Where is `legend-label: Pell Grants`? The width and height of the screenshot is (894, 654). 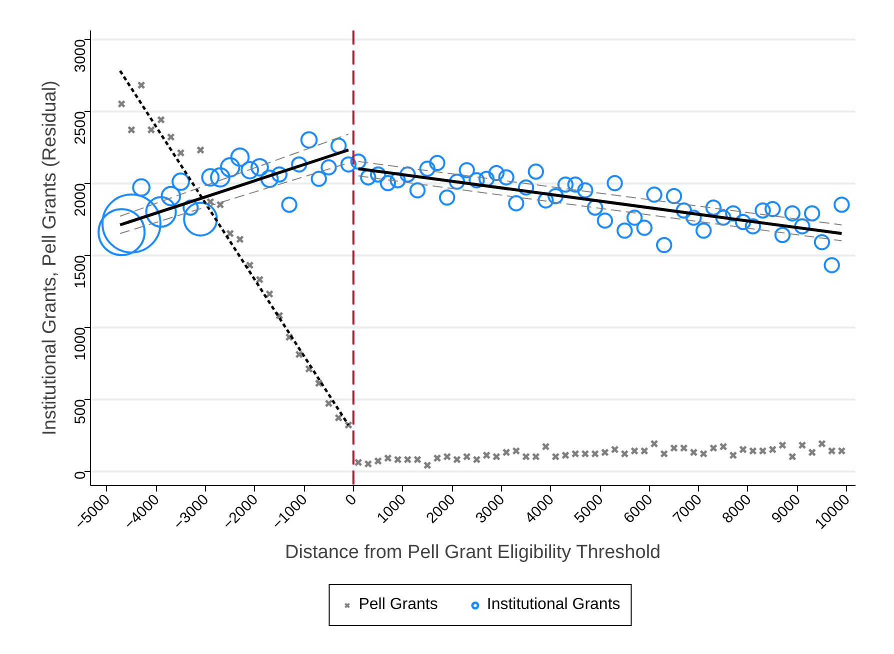 legend-label: Pell Grants is located at coordinates (398, 605).